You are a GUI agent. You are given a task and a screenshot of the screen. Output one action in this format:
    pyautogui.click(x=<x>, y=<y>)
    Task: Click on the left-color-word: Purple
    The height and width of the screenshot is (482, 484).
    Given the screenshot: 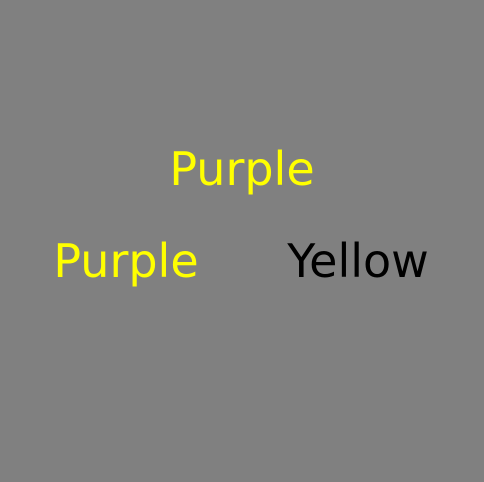 What is the action you would take?
    pyautogui.click(x=126, y=261)
    